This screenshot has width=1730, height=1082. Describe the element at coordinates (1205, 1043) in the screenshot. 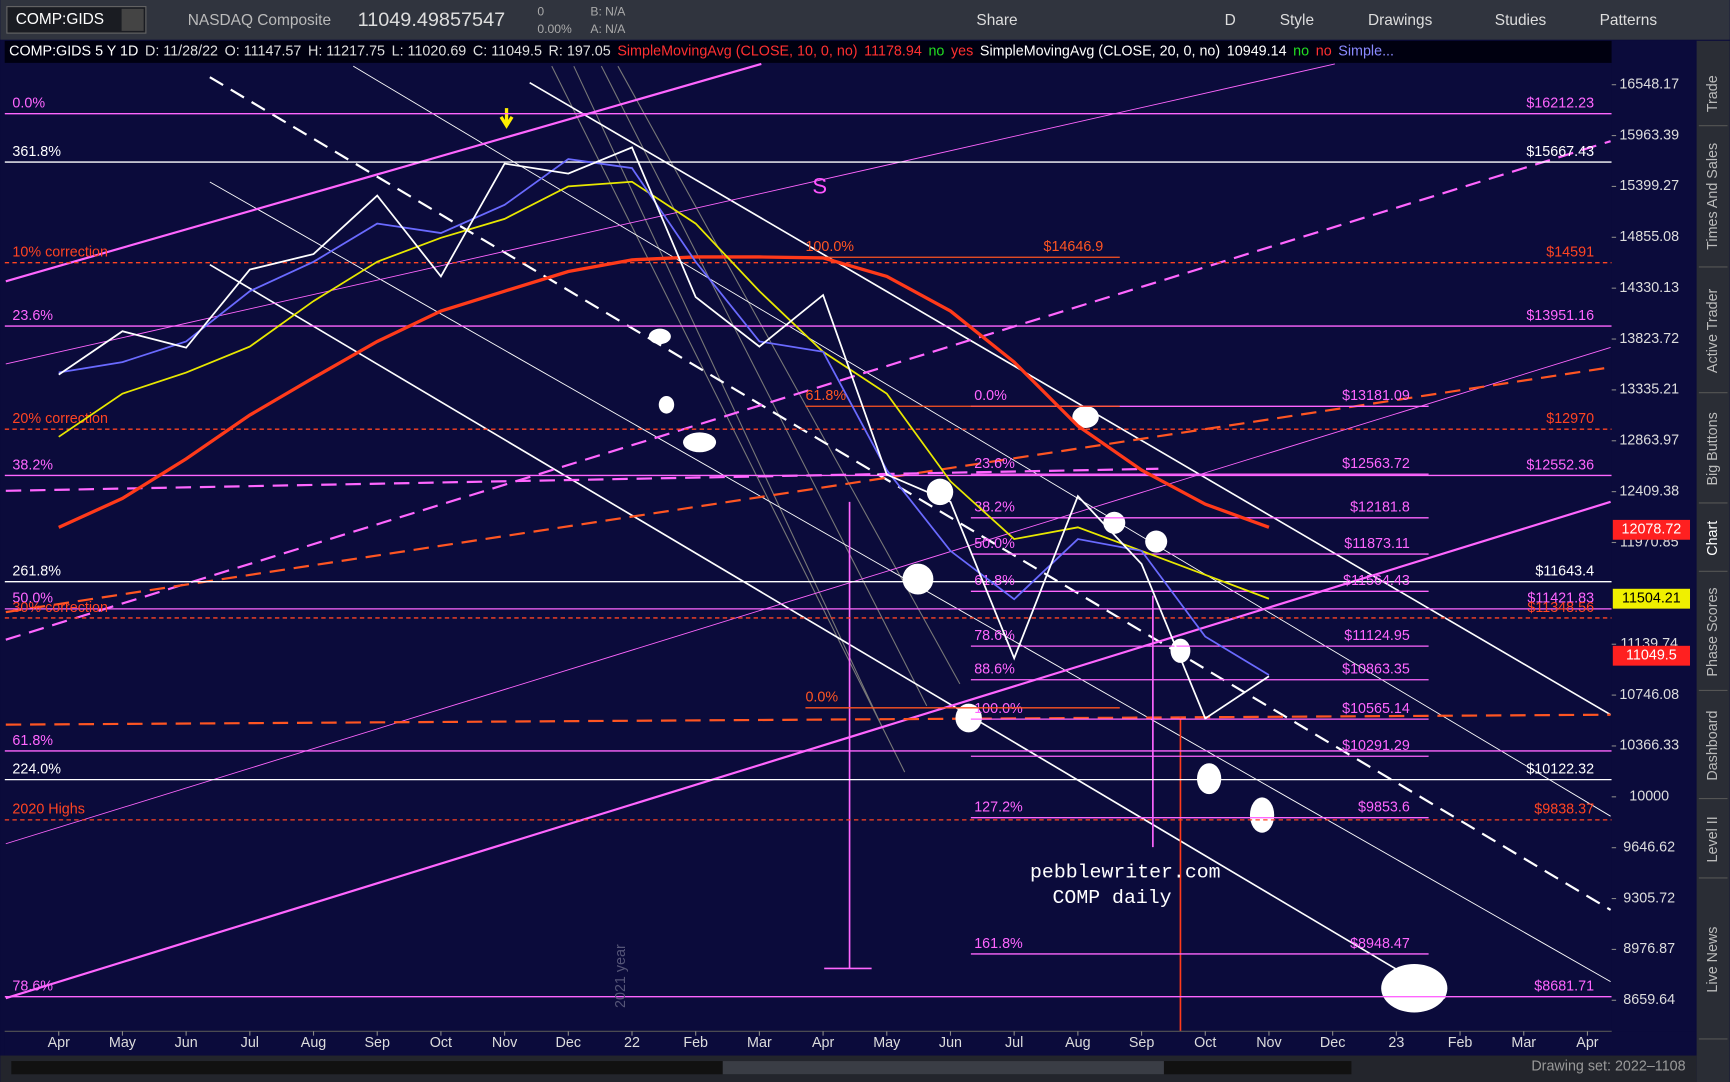

I see `x-tick-label: Oct` at that location.